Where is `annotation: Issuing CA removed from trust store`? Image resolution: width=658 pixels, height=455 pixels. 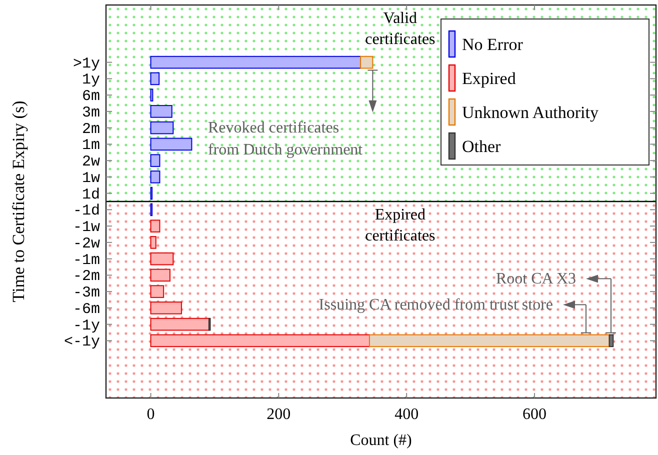
annotation: Issuing CA removed from trust store is located at coordinates (435, 305).